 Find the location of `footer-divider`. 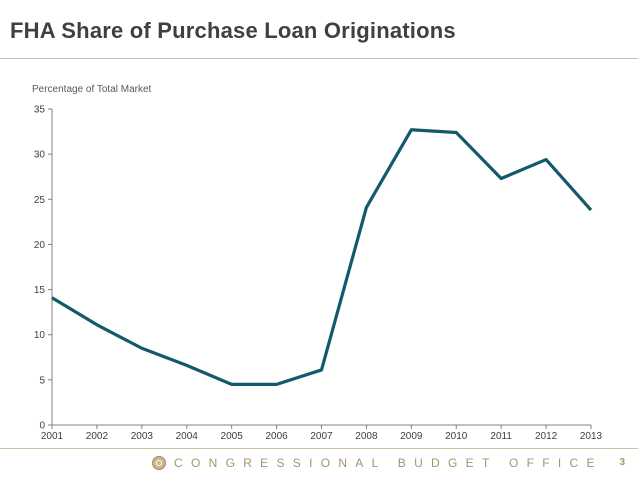

footer-divider is located at coordinates (319, 448).